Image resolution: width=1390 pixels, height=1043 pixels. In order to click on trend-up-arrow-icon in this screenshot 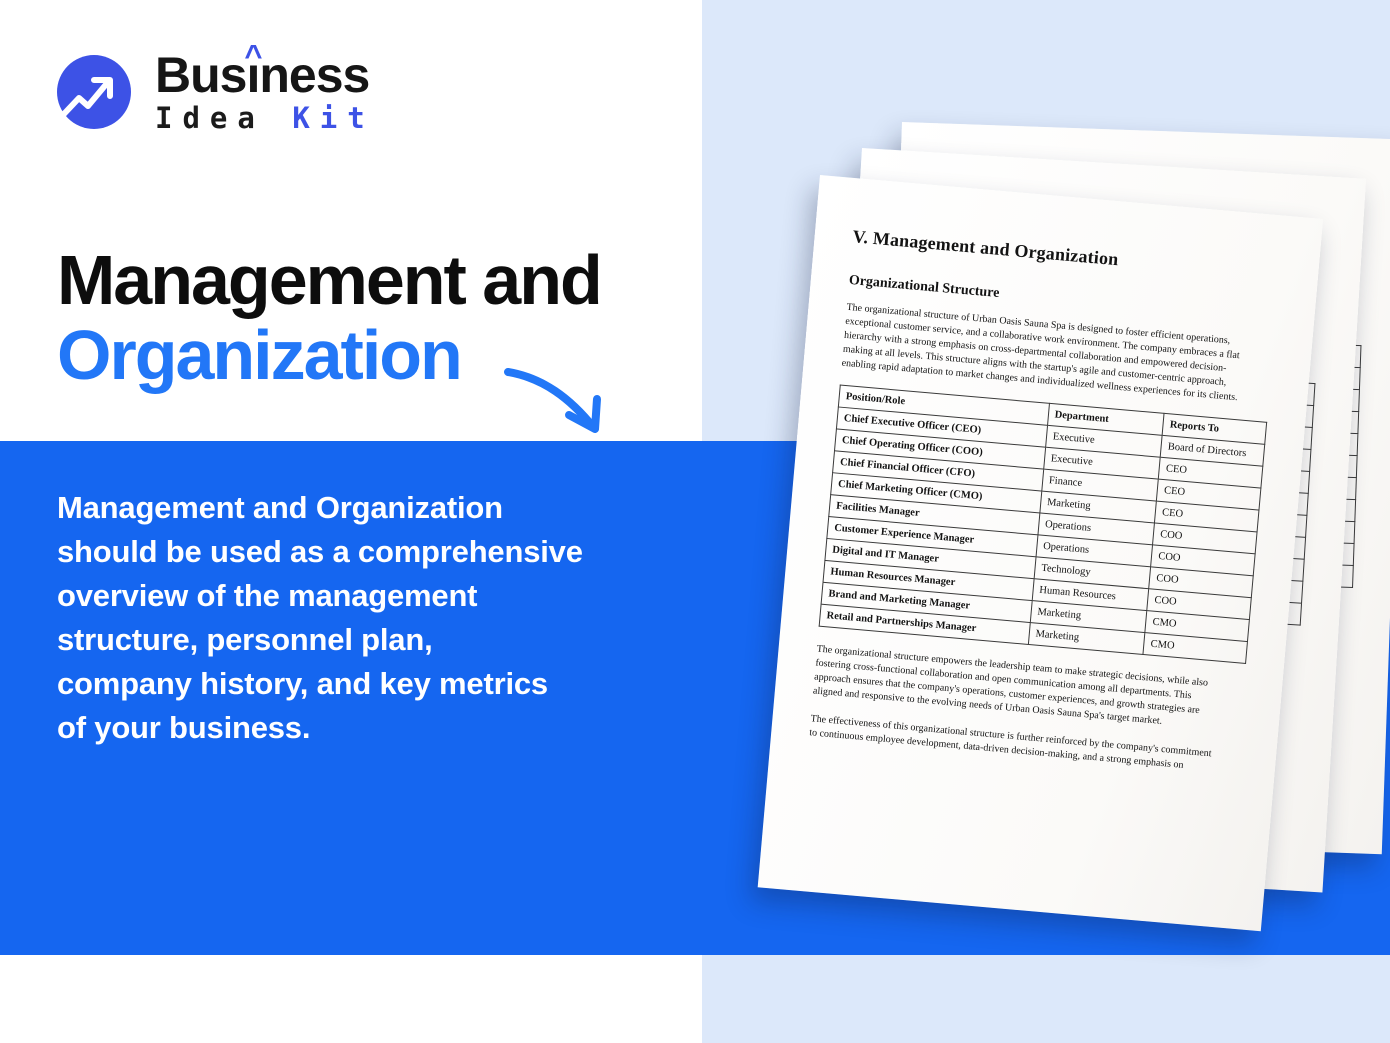, I will do `click(94, 92)`.